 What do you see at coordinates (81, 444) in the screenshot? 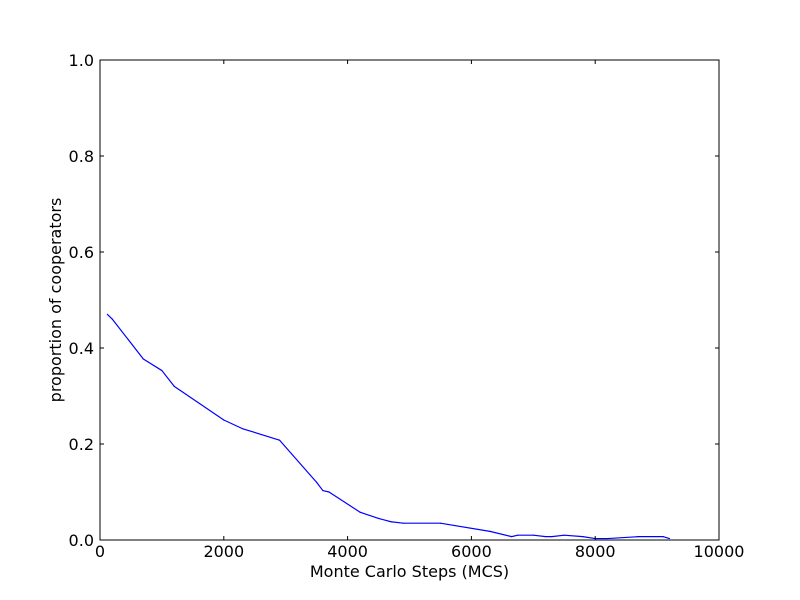
I see `y-tick-label: 0.2` at bounding box center [81, 444].